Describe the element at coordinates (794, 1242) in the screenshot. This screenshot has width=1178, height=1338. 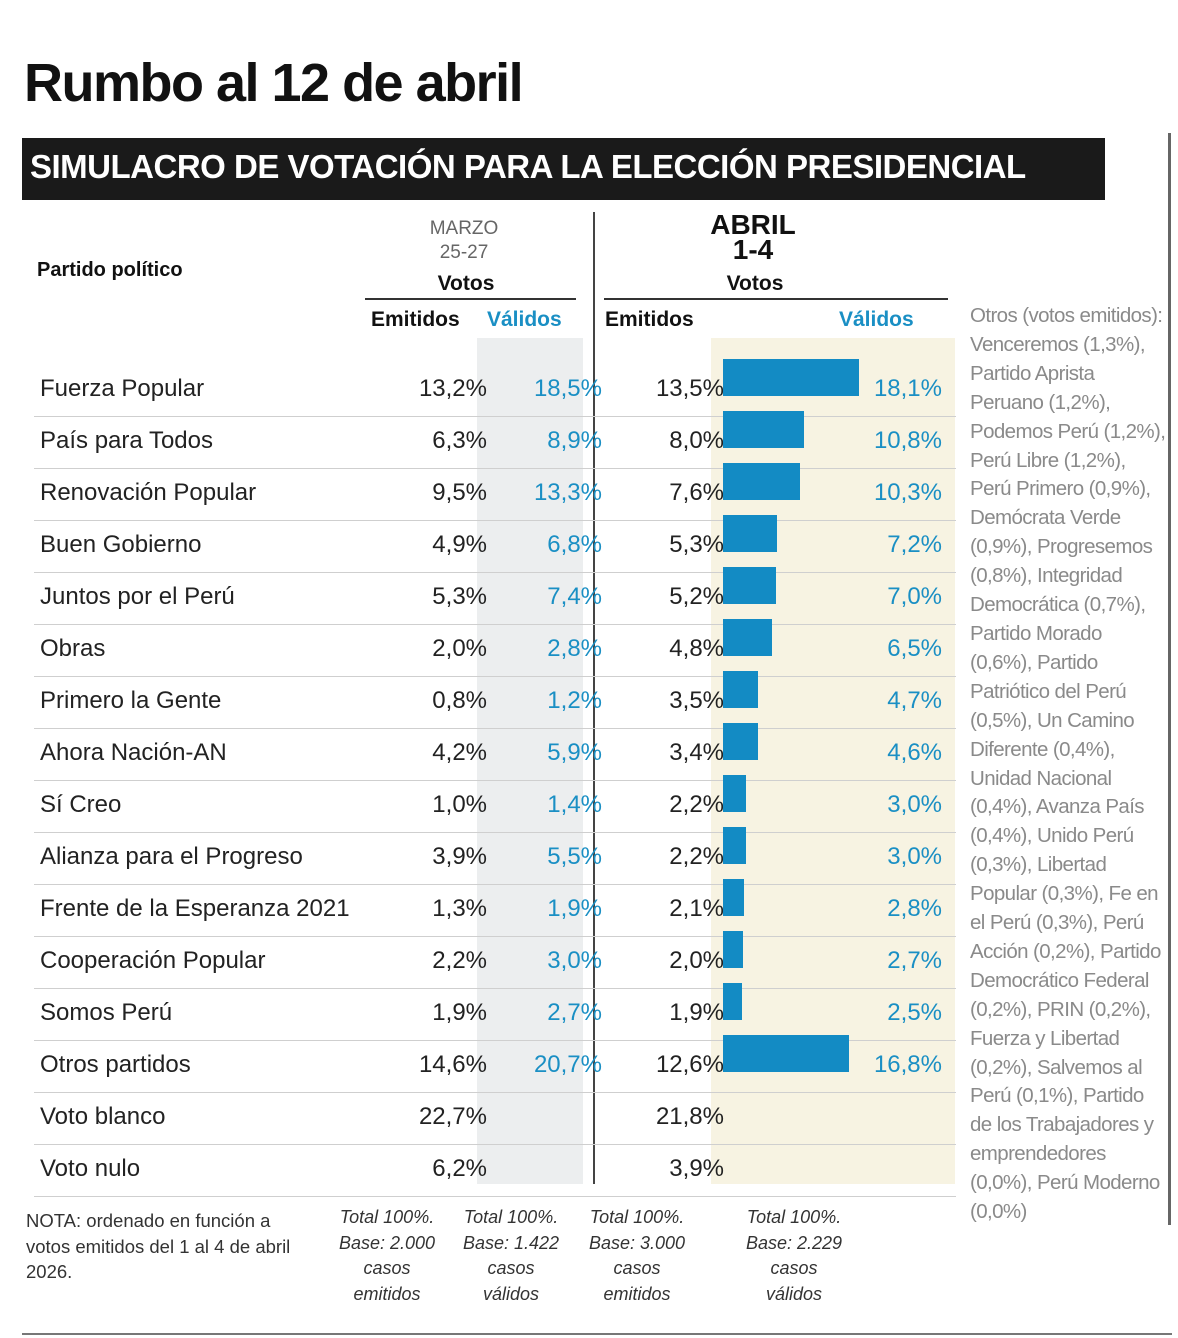
I see `footnote-line: Base: 2.229` at that location.